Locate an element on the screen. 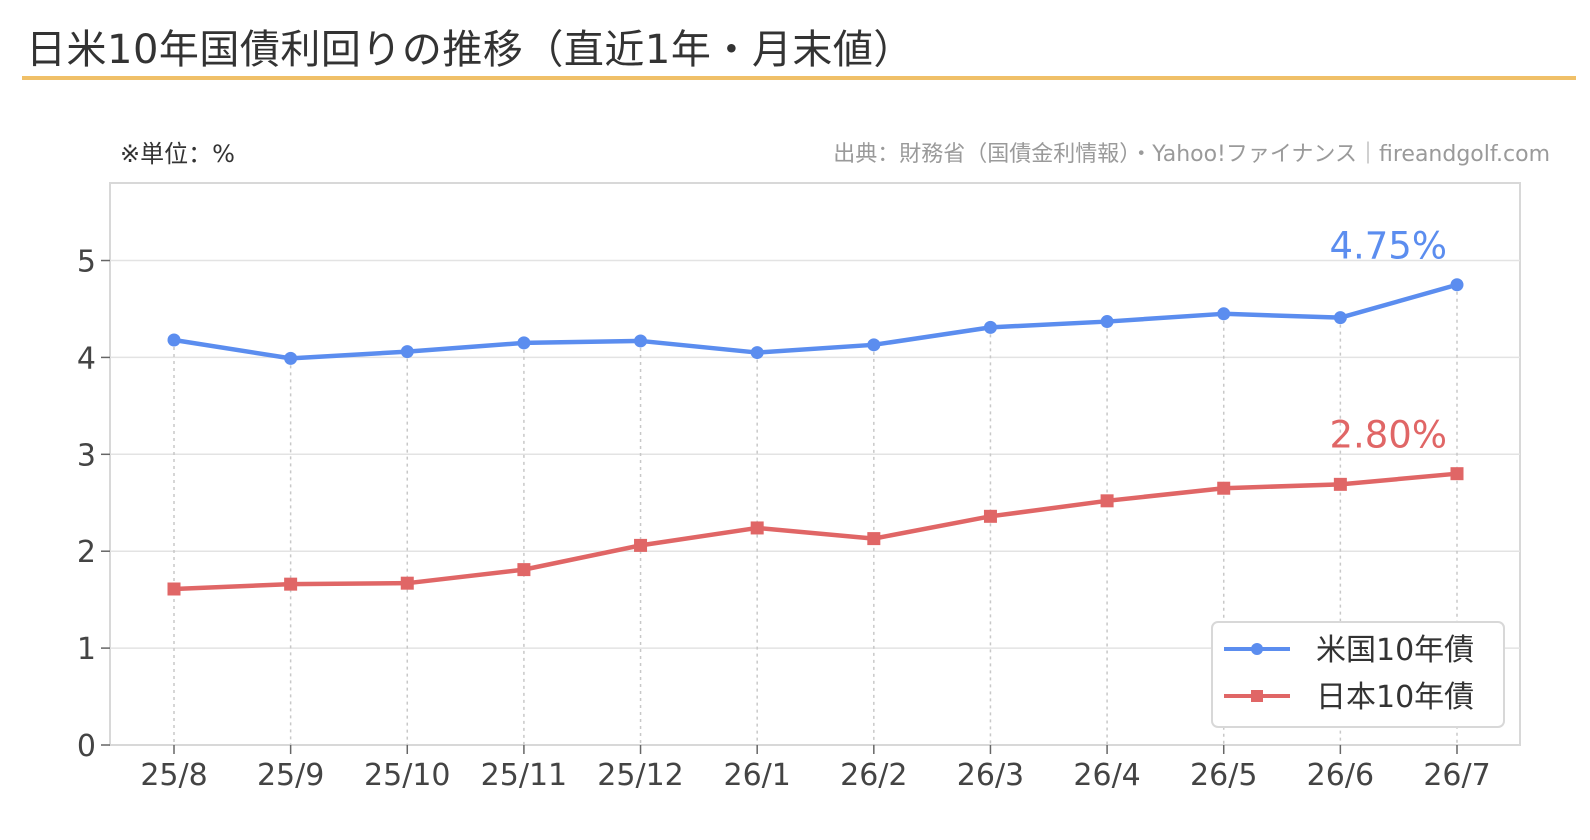 The image size is (1590, 840). y-tick-label: 3 is located at coordinates (86, 455).